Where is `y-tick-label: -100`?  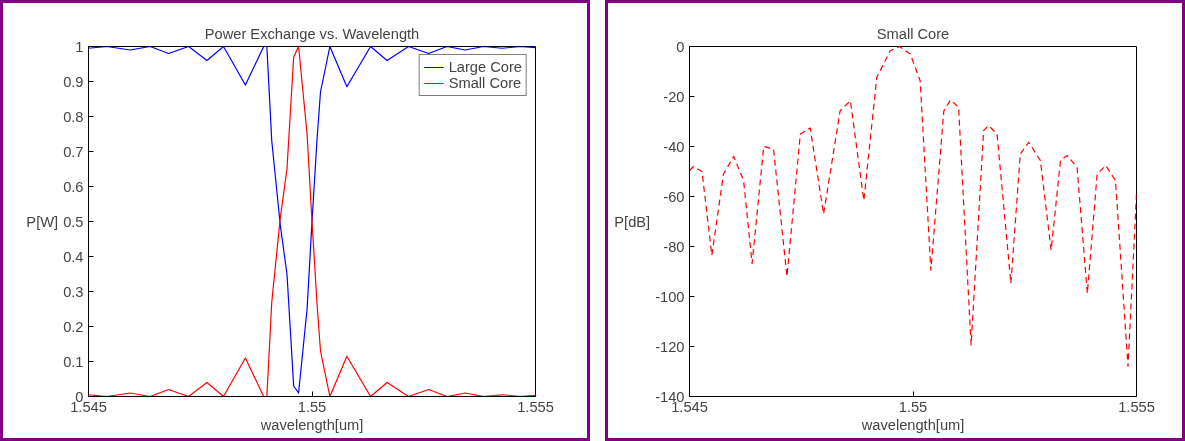
y-tick-label: -100 is located at coordinates (670, 296).